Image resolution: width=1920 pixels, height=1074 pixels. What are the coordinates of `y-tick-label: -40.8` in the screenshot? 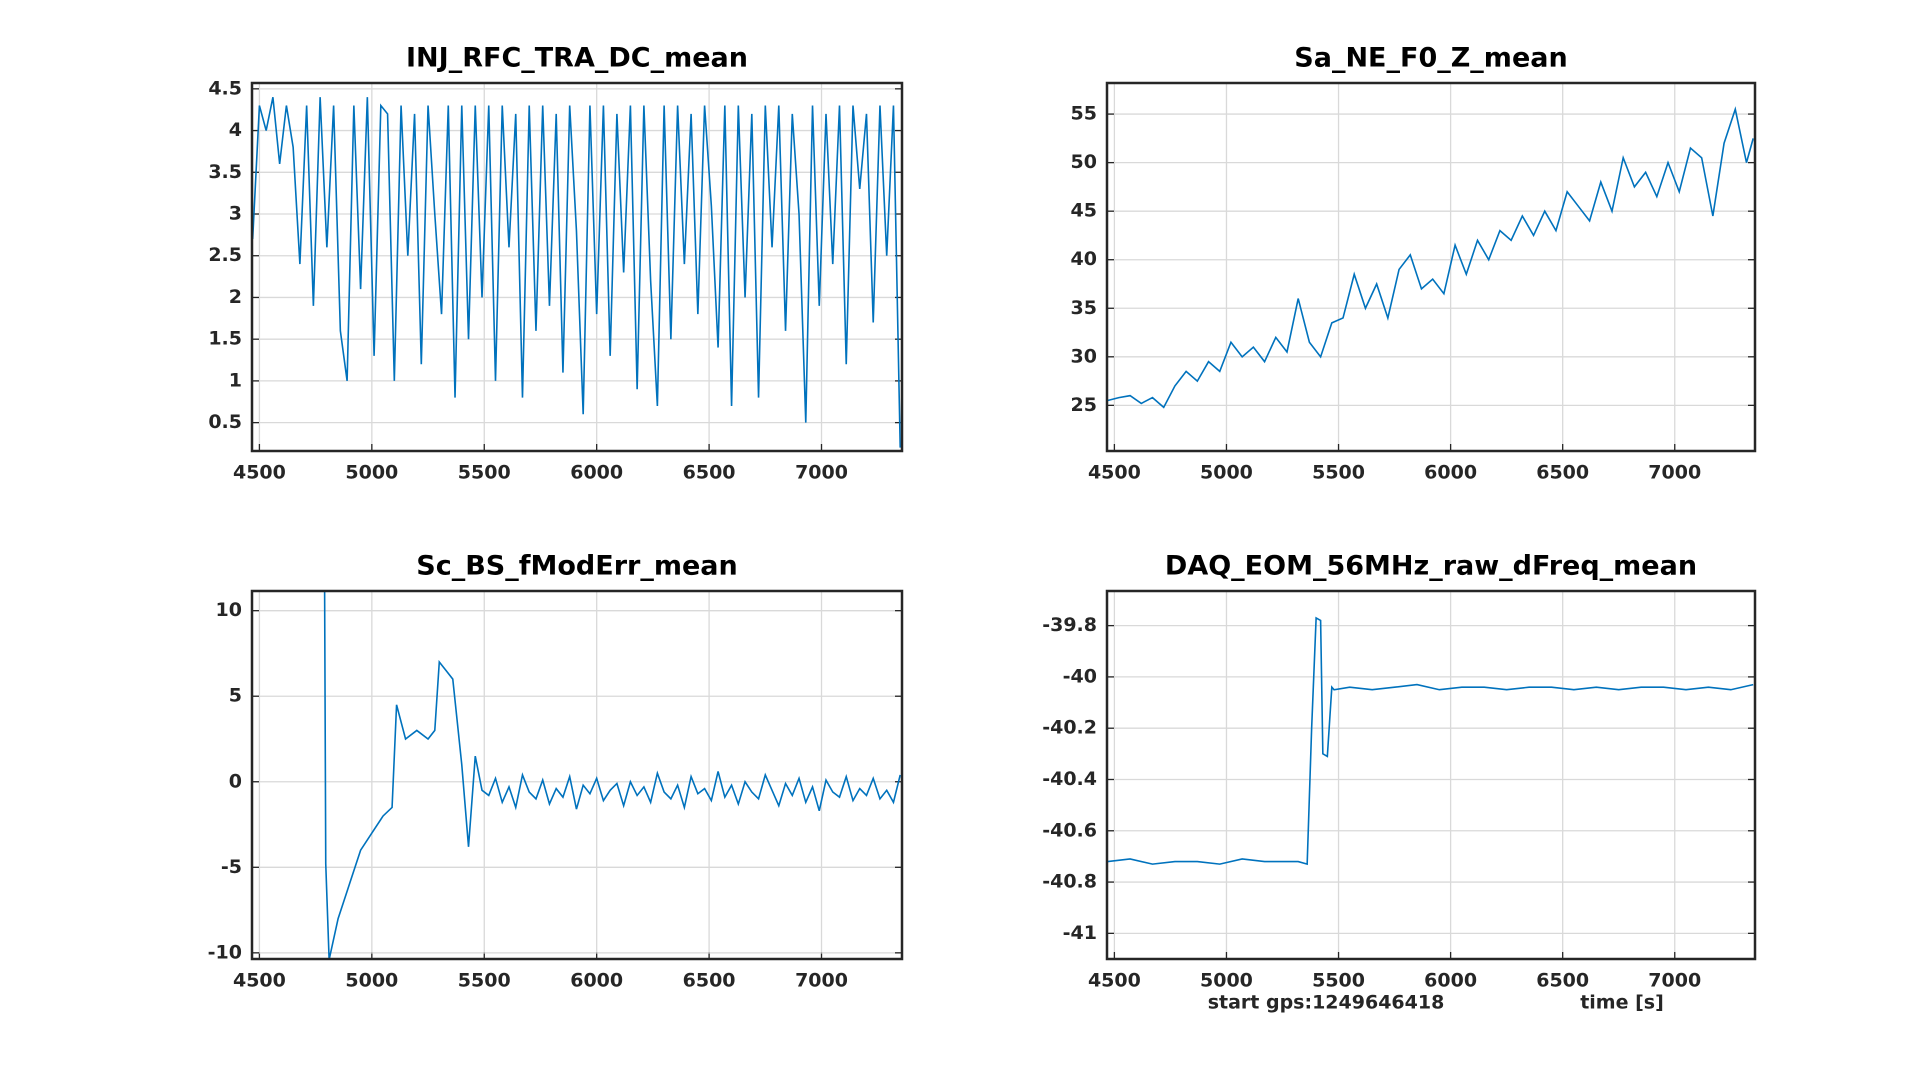 It's located at (1069, 882).